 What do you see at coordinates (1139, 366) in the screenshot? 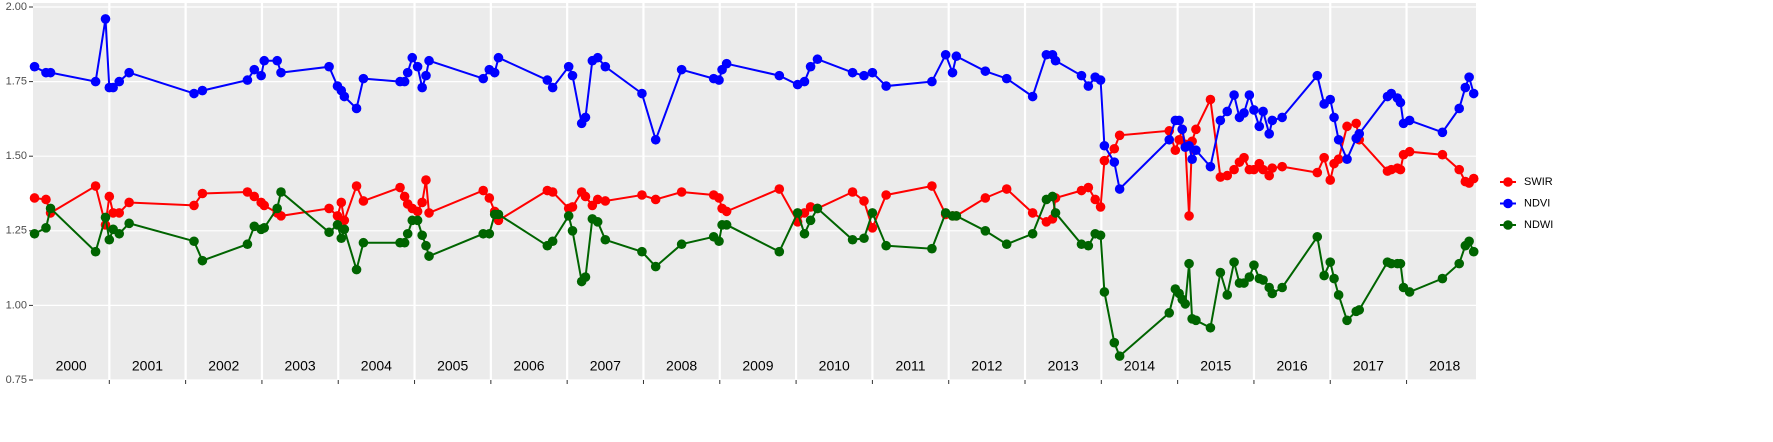
I see `x-tick-label: 2014` at bounding box center [1139, 366].